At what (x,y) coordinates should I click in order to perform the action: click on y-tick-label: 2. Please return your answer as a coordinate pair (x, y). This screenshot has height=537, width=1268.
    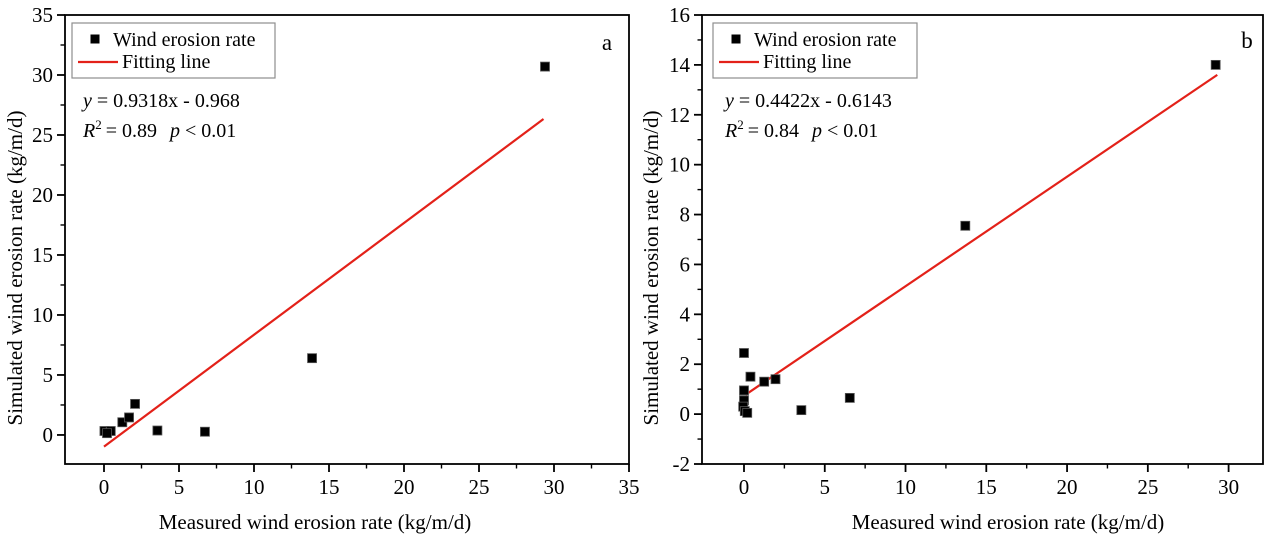
    Looking at the image, I should click on (685, 364).